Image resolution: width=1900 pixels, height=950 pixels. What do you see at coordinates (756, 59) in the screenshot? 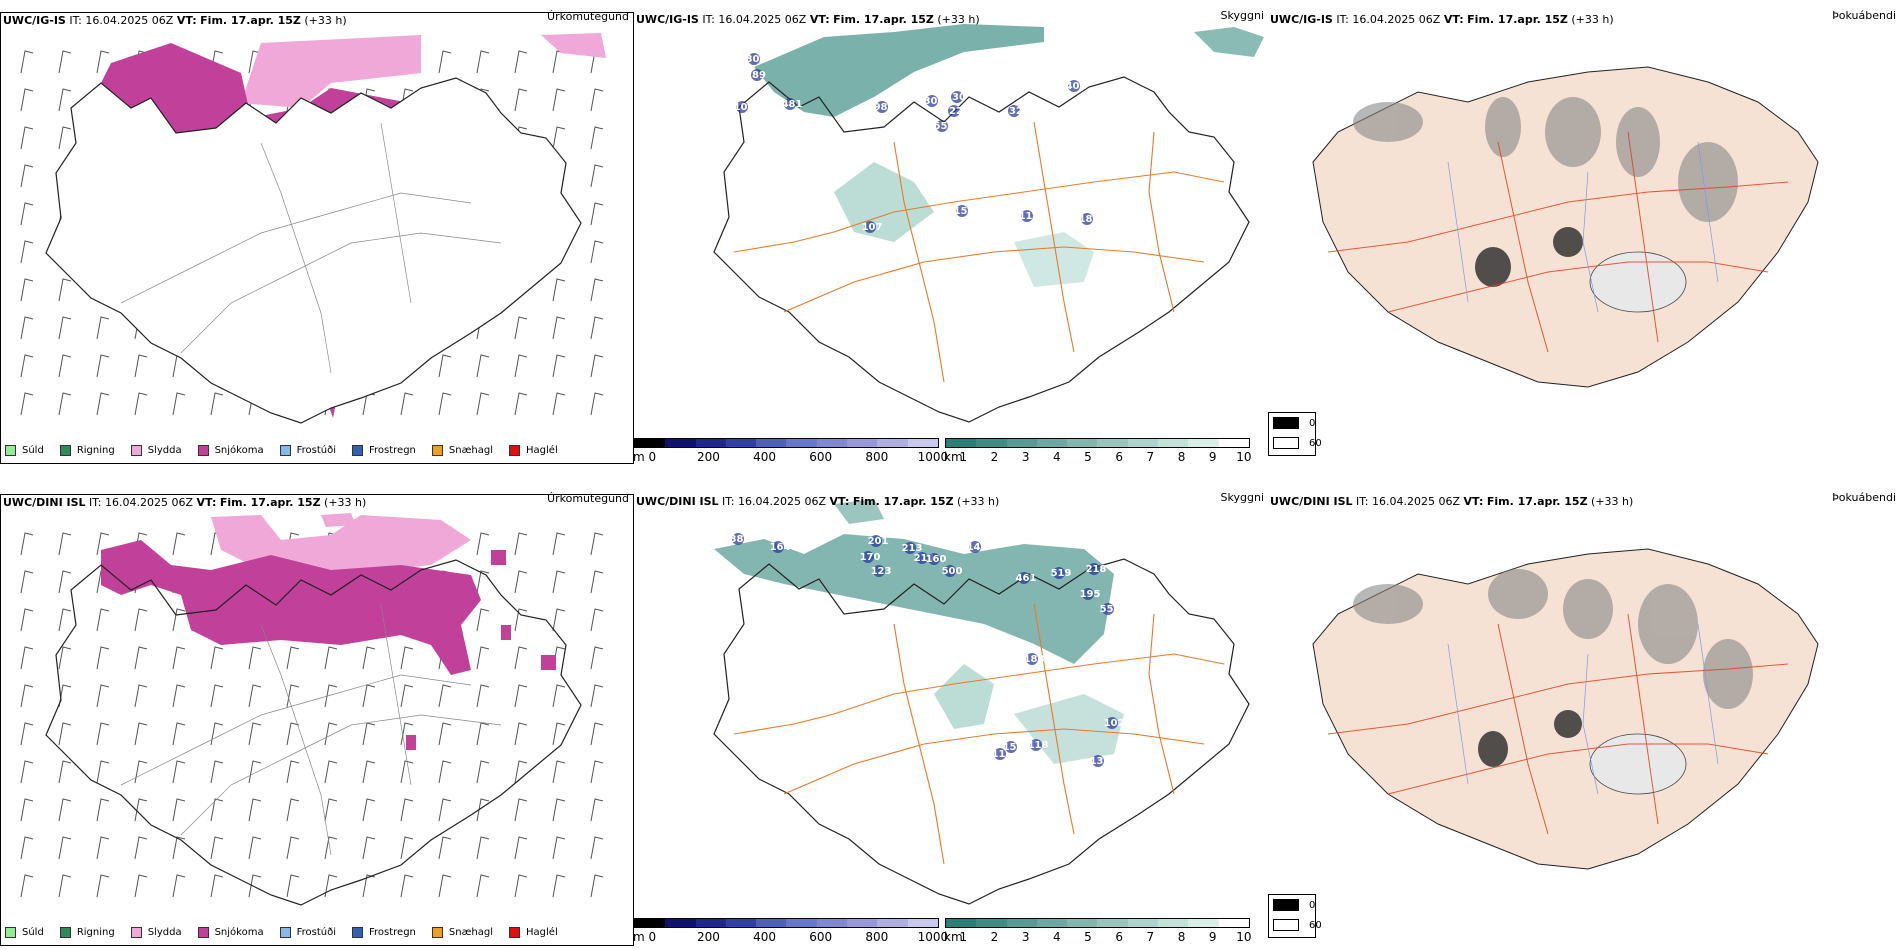
I see `visibility-label: 302` at bounding box center [756, 59].